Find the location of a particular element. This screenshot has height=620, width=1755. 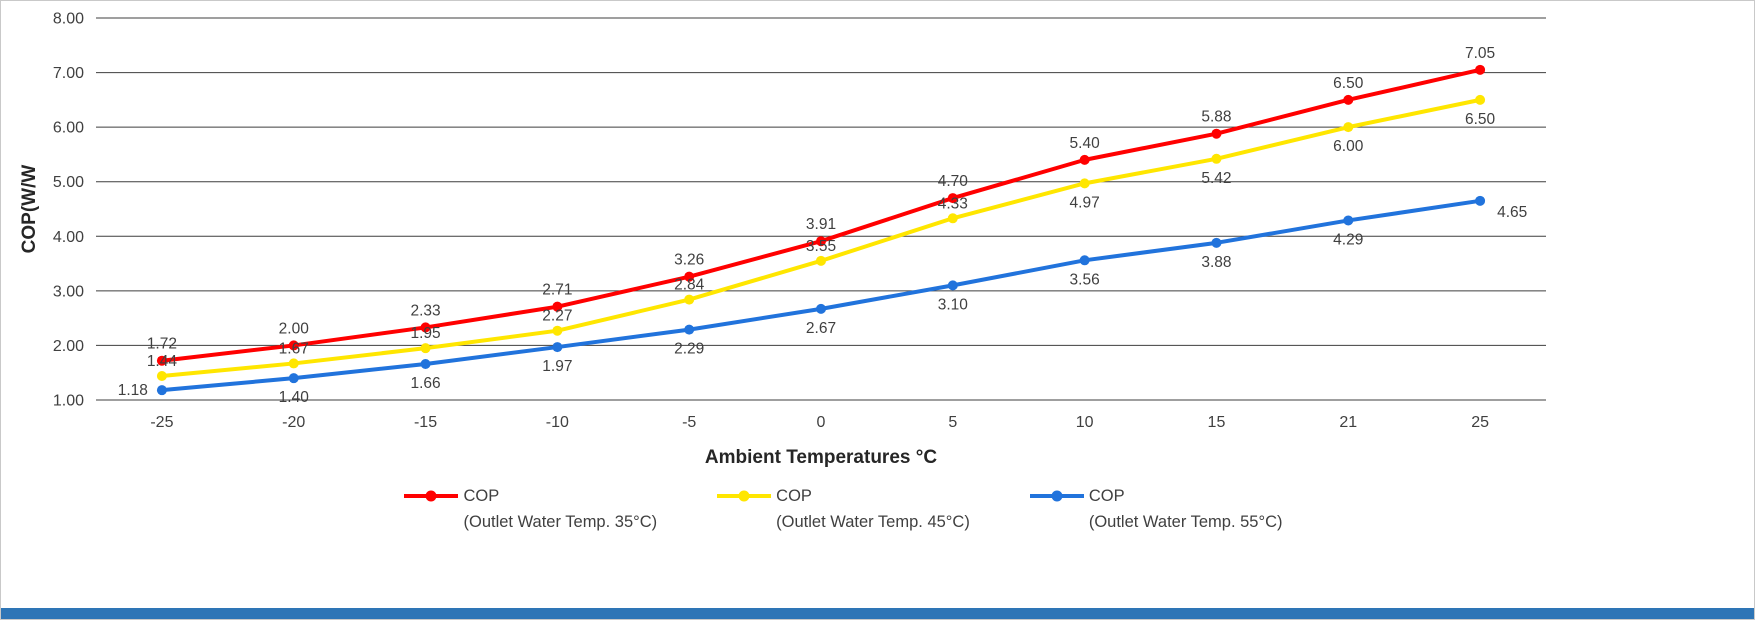

x-tick-label: 5 is located at coordinates (952, 422).